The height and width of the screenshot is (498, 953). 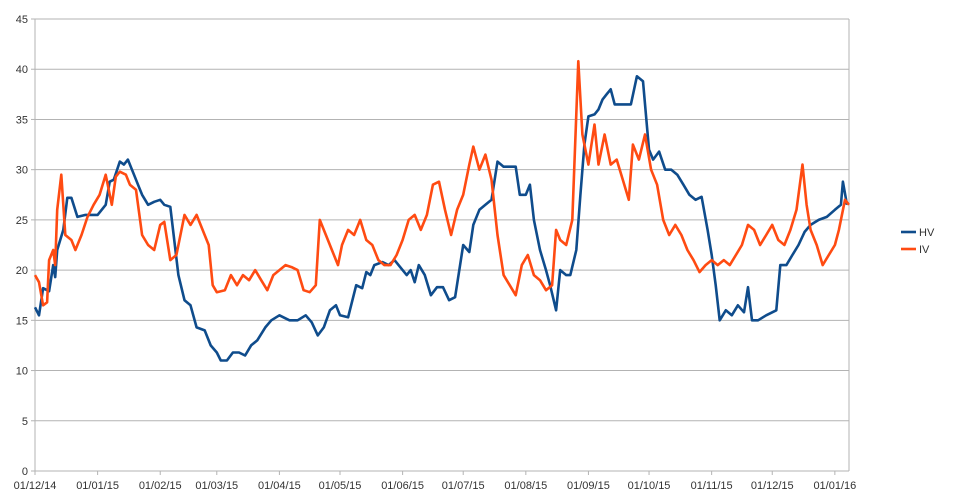 I want to click on x-tick-label: 01/12/15, so click(x=772, y=486).